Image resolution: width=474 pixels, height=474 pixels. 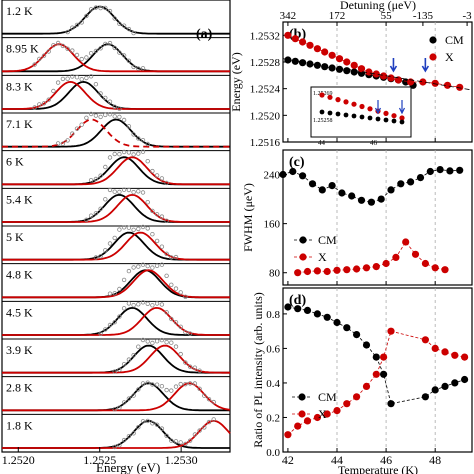 I want to click on spectrum-row: 8.3 K, so click(x=116, y=94).